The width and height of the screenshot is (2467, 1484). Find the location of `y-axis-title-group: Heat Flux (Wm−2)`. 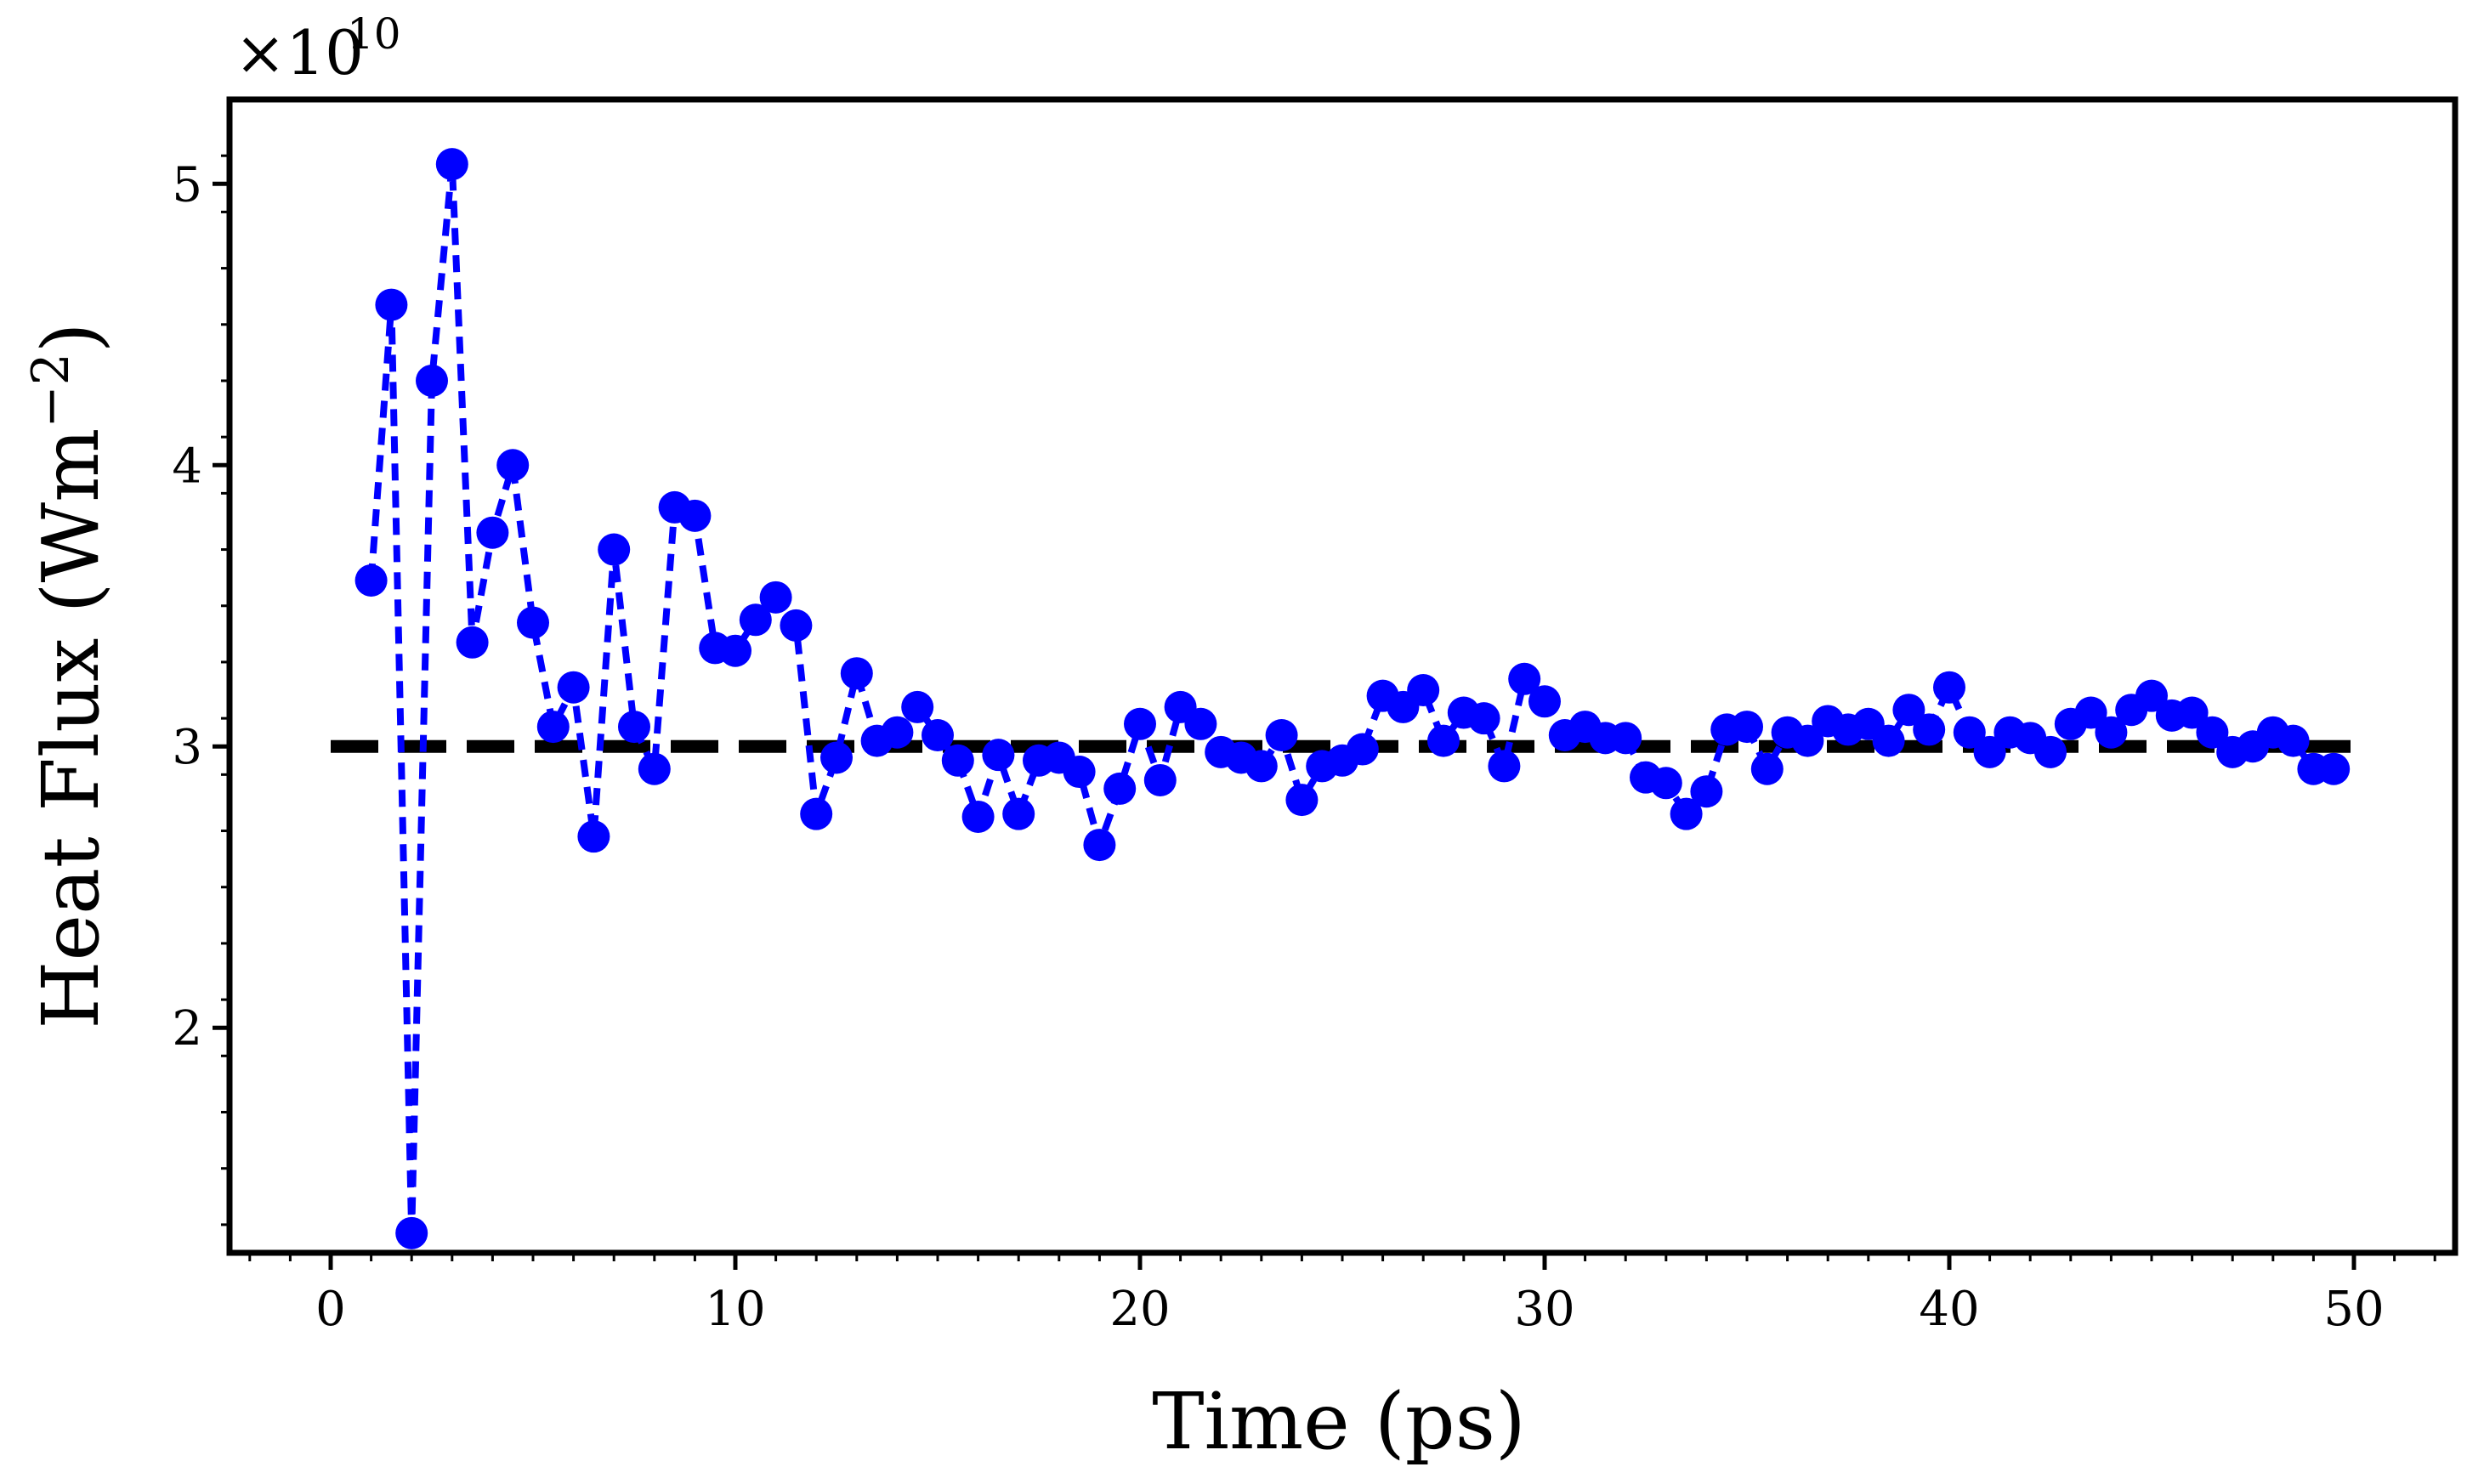

y-axis-title-group: Heat Flux (Wm−2) is located at coordinates (68, 675).